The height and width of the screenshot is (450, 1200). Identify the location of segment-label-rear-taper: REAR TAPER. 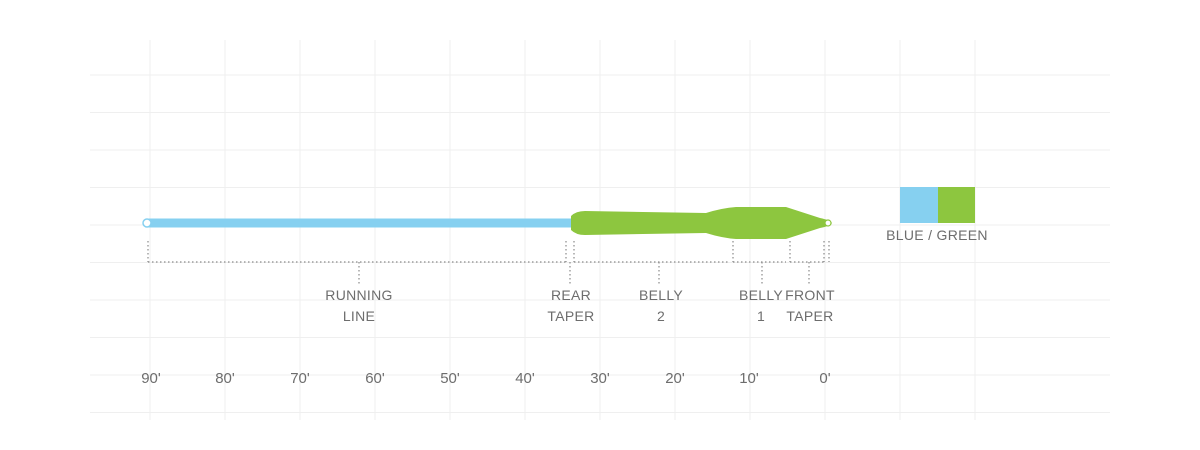
(571, 305).